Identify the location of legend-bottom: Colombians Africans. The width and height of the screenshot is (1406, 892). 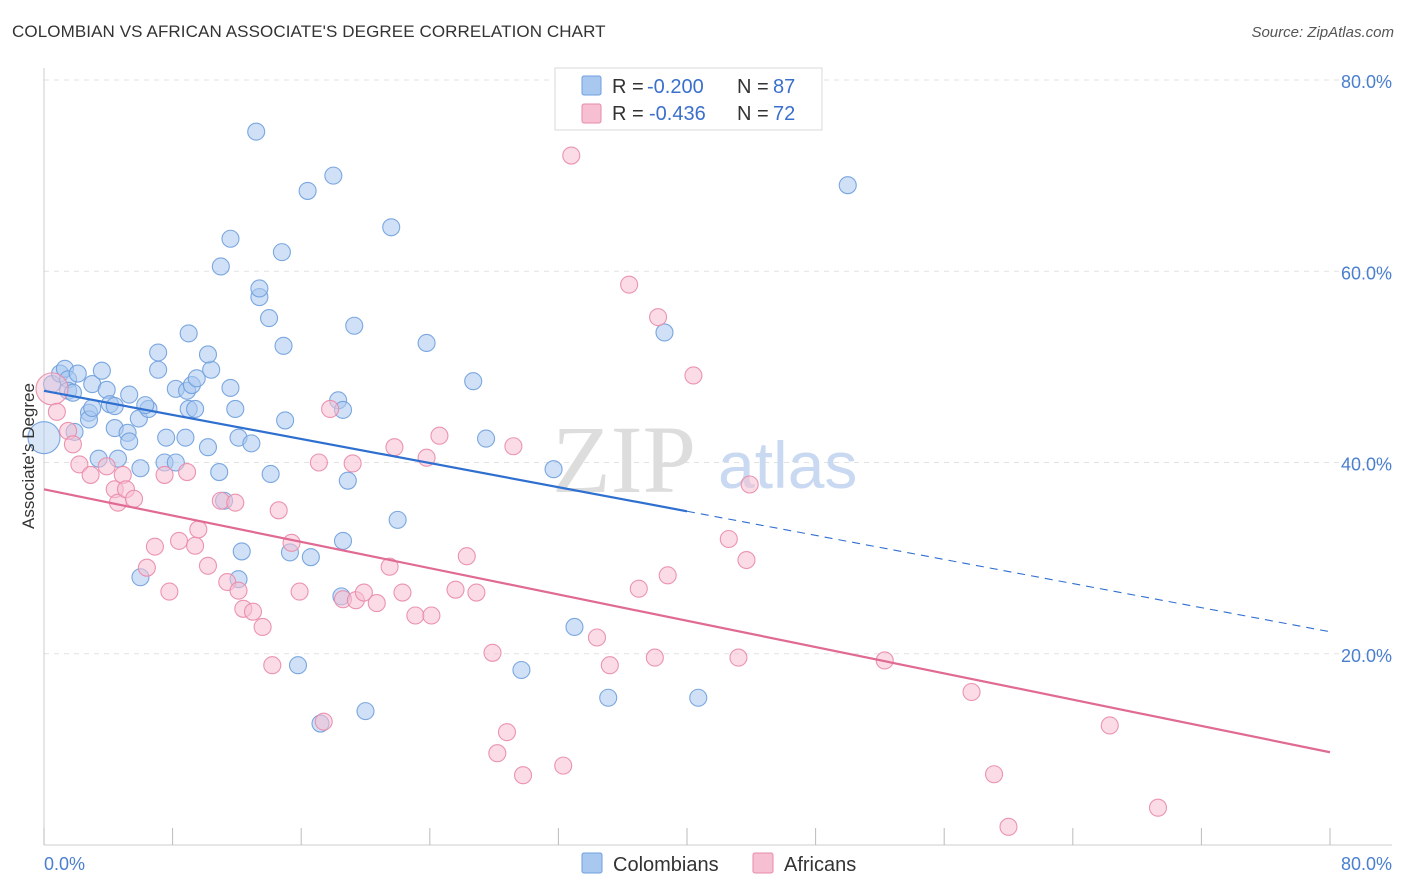
(718, 864).